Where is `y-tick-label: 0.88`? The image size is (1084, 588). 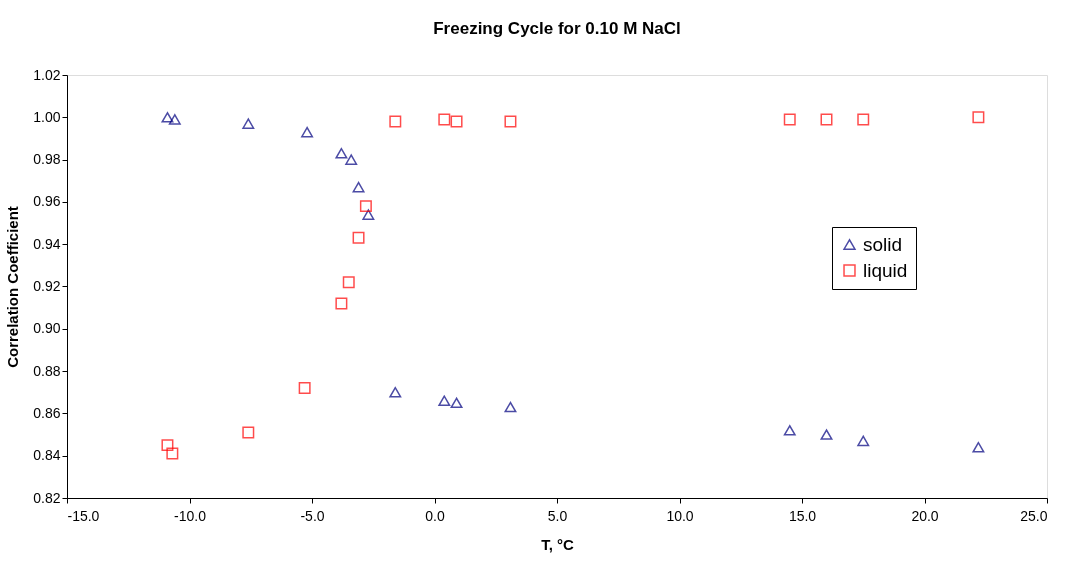 y-tick-label: 0.88 is located at coordinates (47, 370).